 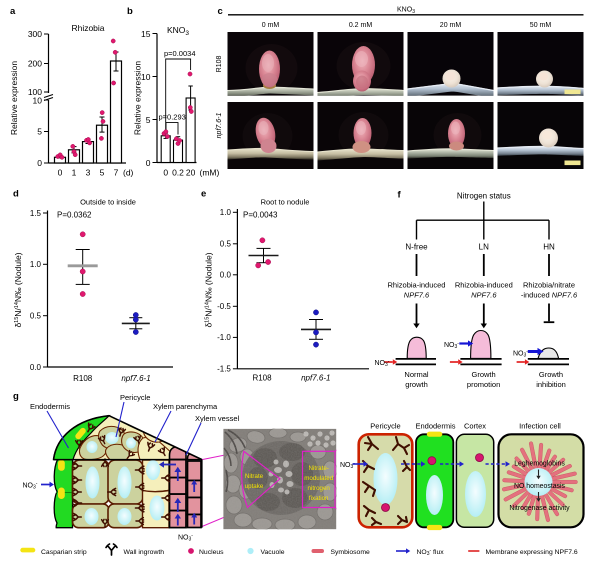 I want to click on svg-text: Nucleus, so click(x=211, y=552).